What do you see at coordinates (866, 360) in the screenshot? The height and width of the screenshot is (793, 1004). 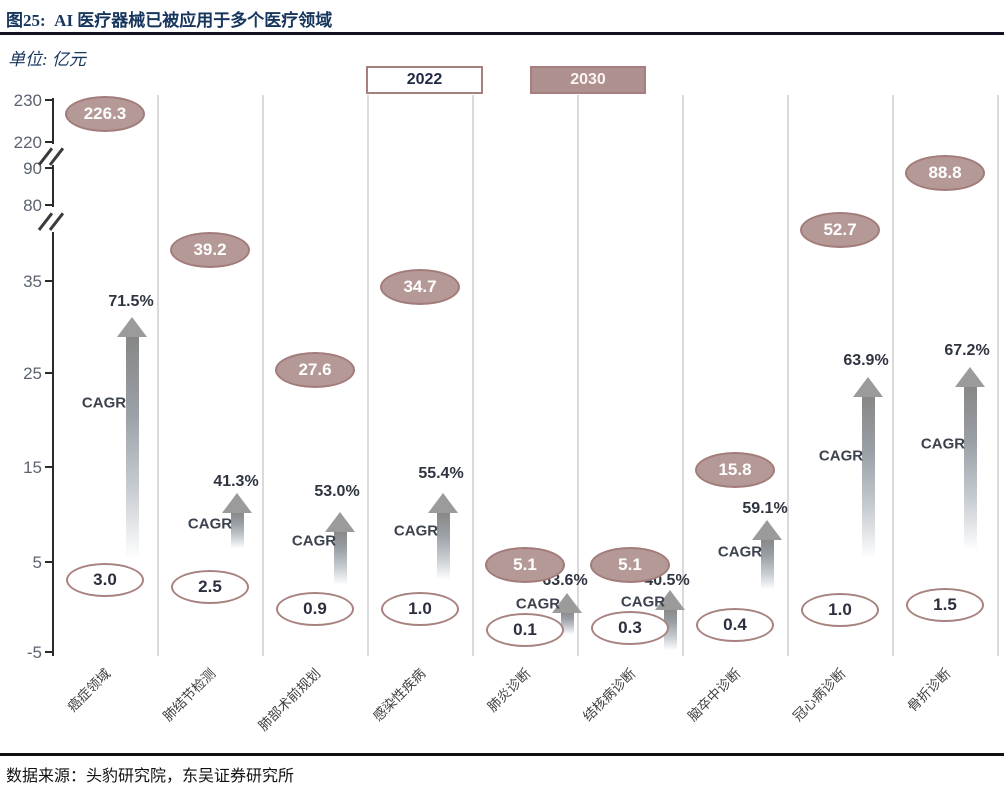 I see `cagr-value: 63.9%` at bounding box center [866, 360].